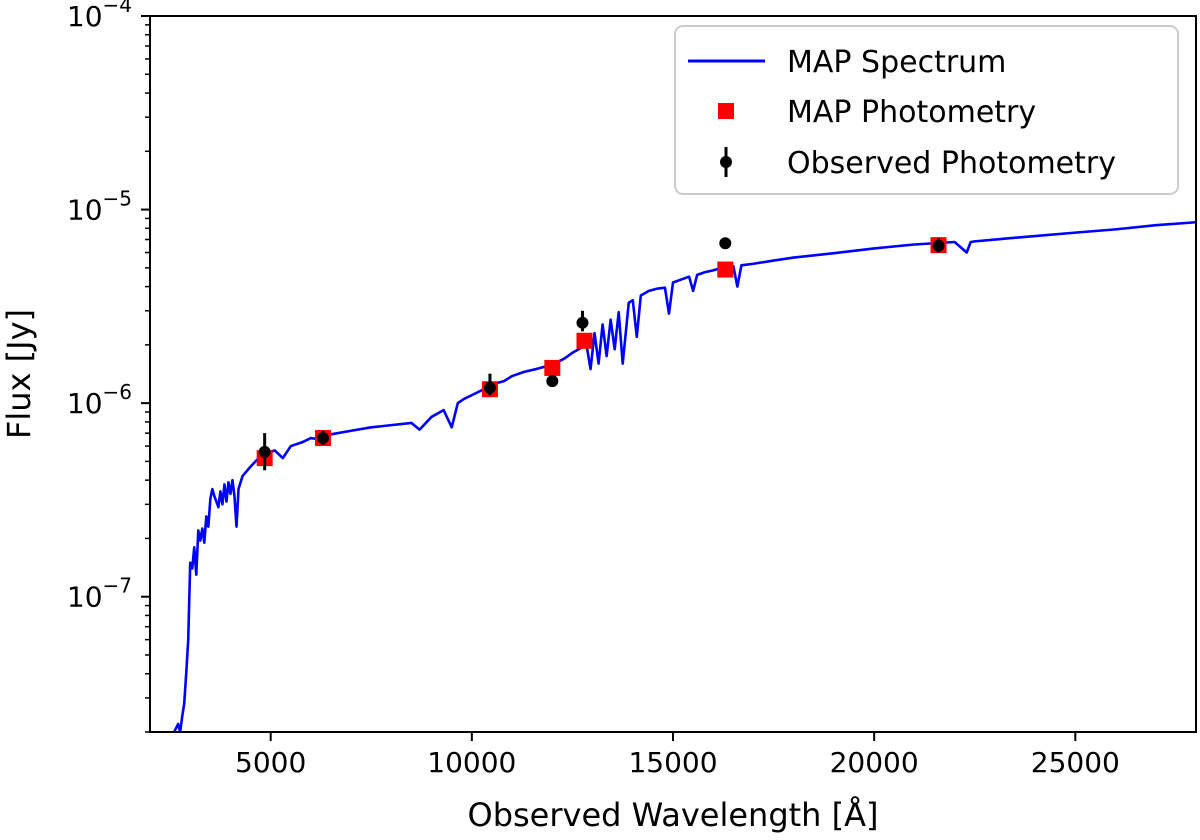 The image size is (1200, 840). Describe the element at coordinates (108, 366) in the screenshot. I see `y-axis: 10−710−610−510−4` at that location.